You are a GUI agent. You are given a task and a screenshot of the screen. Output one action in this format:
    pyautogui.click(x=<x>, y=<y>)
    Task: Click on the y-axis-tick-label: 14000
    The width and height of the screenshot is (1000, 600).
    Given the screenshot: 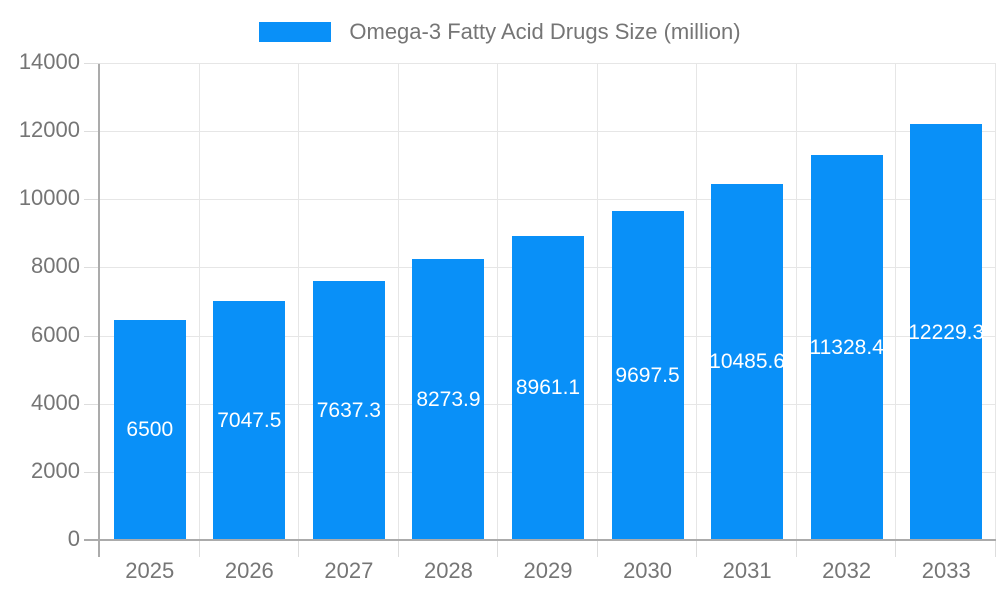 What is the action you would take?
    pyautogui.click(x=49, y=61)
    